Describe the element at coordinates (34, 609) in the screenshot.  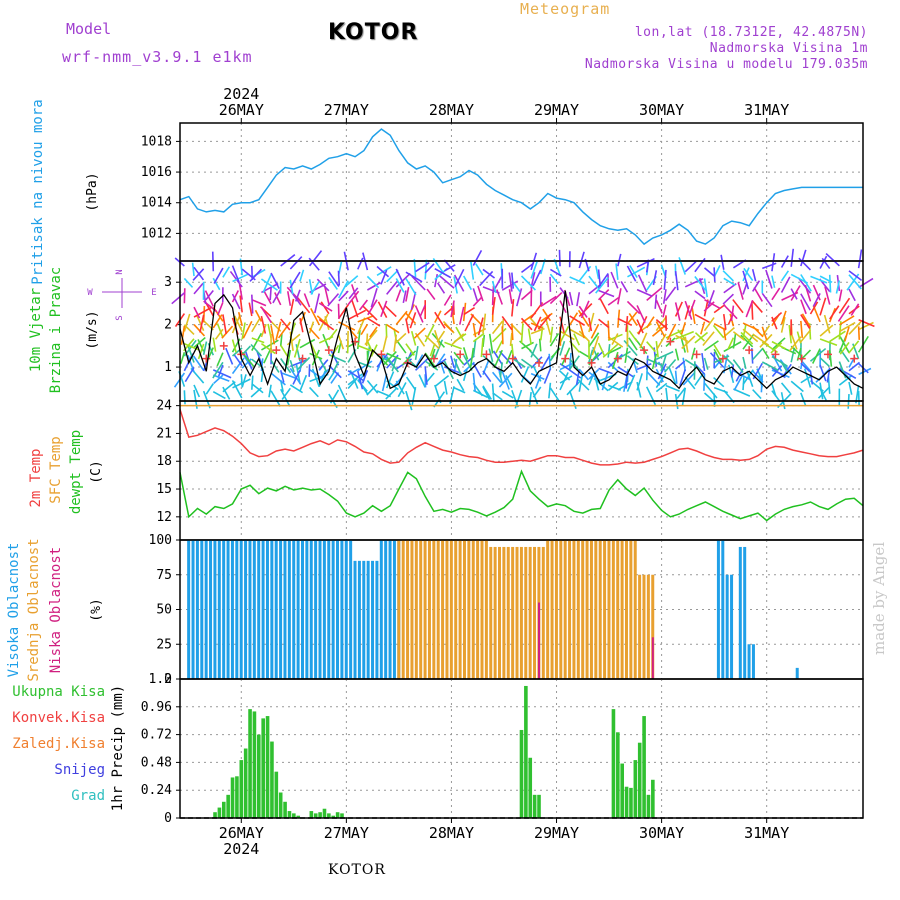
I see `mid-cloud-label: Srednja Oblacnost` at that location.